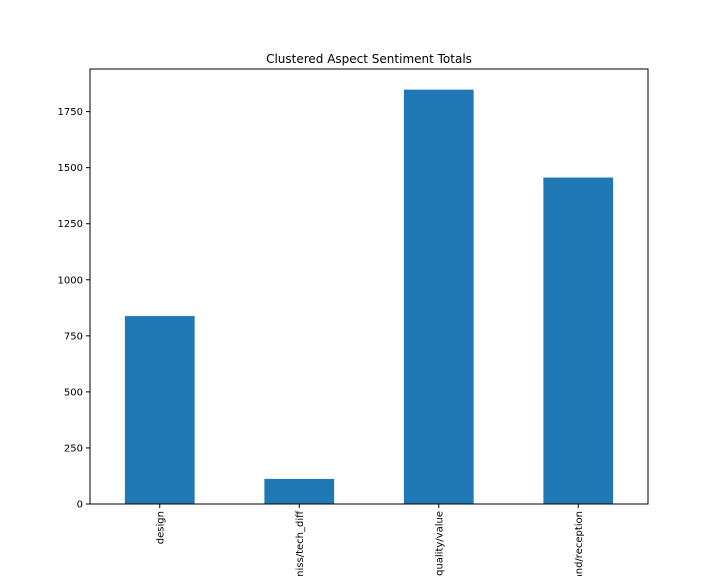 The image size is (720, 576). What do you see at coordinates (70, 224) in the screenshot?
I see `y-tick-label-5: 1250` at bounding box center [70, 224].